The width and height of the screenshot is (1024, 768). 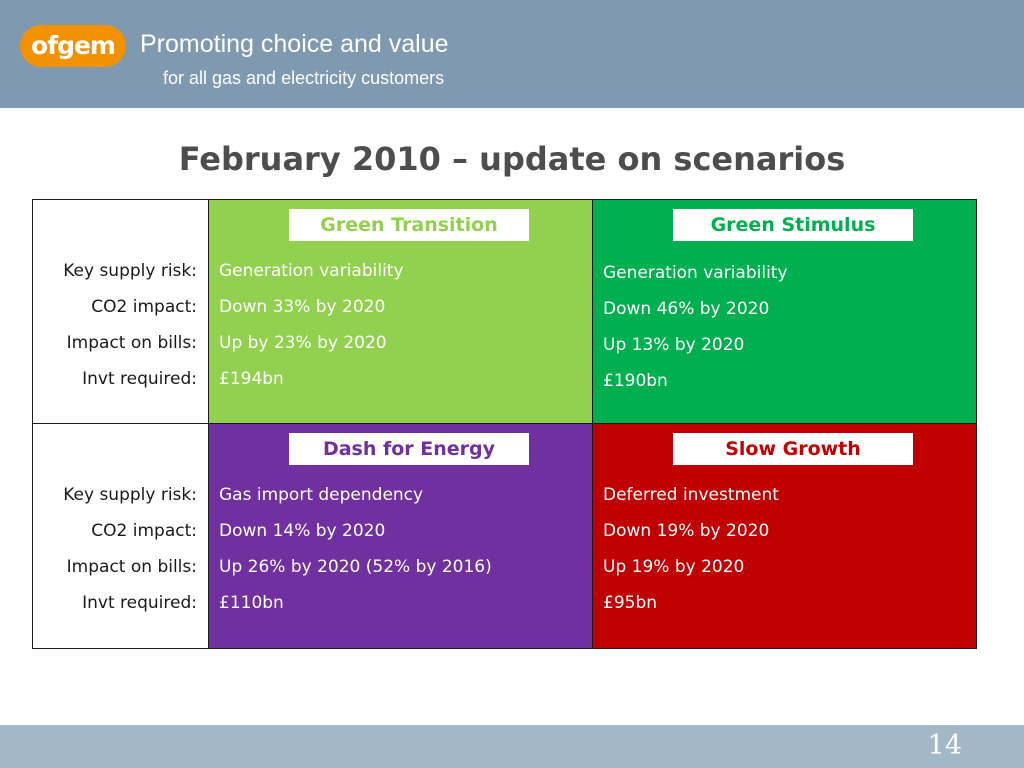 I want to click on slide-title: February 2010 – update on scenarios, so click(x=512, y=159).